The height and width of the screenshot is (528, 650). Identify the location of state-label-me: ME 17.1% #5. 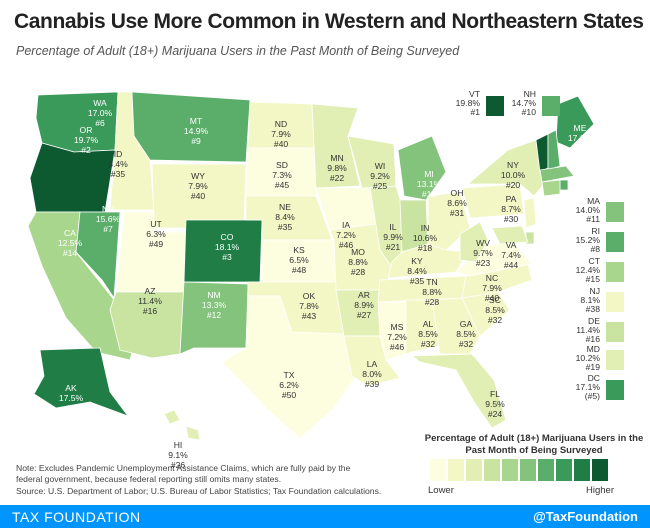
(580, 138).